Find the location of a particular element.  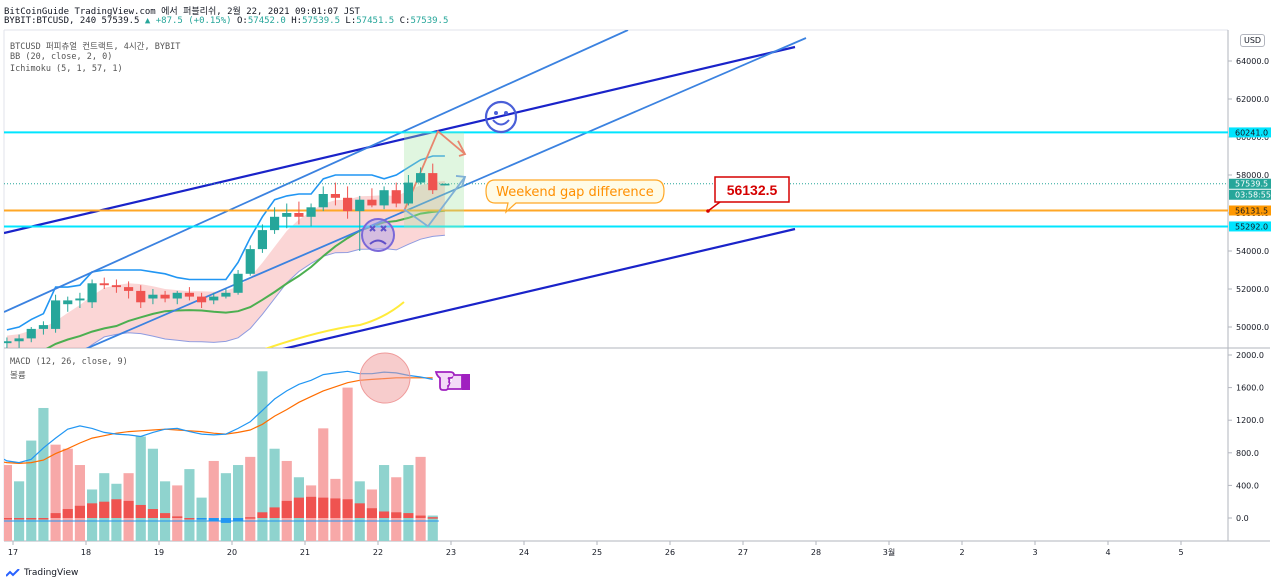

smiley-happy-mouth is located at coordinates (501, 122).